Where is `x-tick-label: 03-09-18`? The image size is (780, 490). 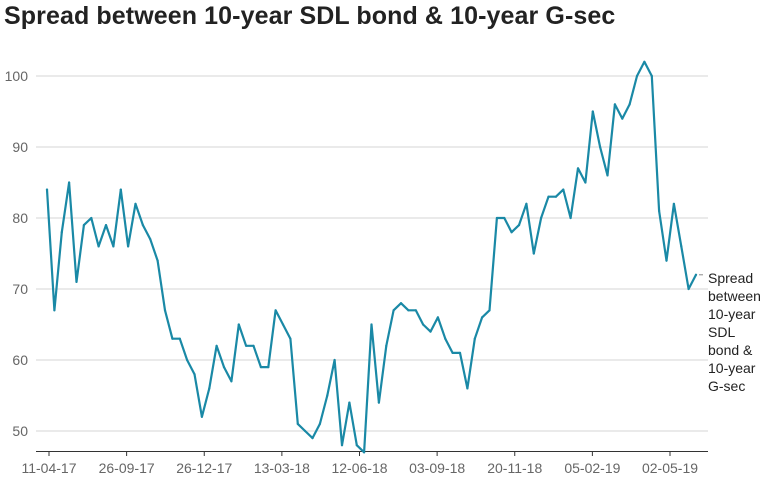 x-tick-label: 03-09-18 is located at coordinates (437, 468).